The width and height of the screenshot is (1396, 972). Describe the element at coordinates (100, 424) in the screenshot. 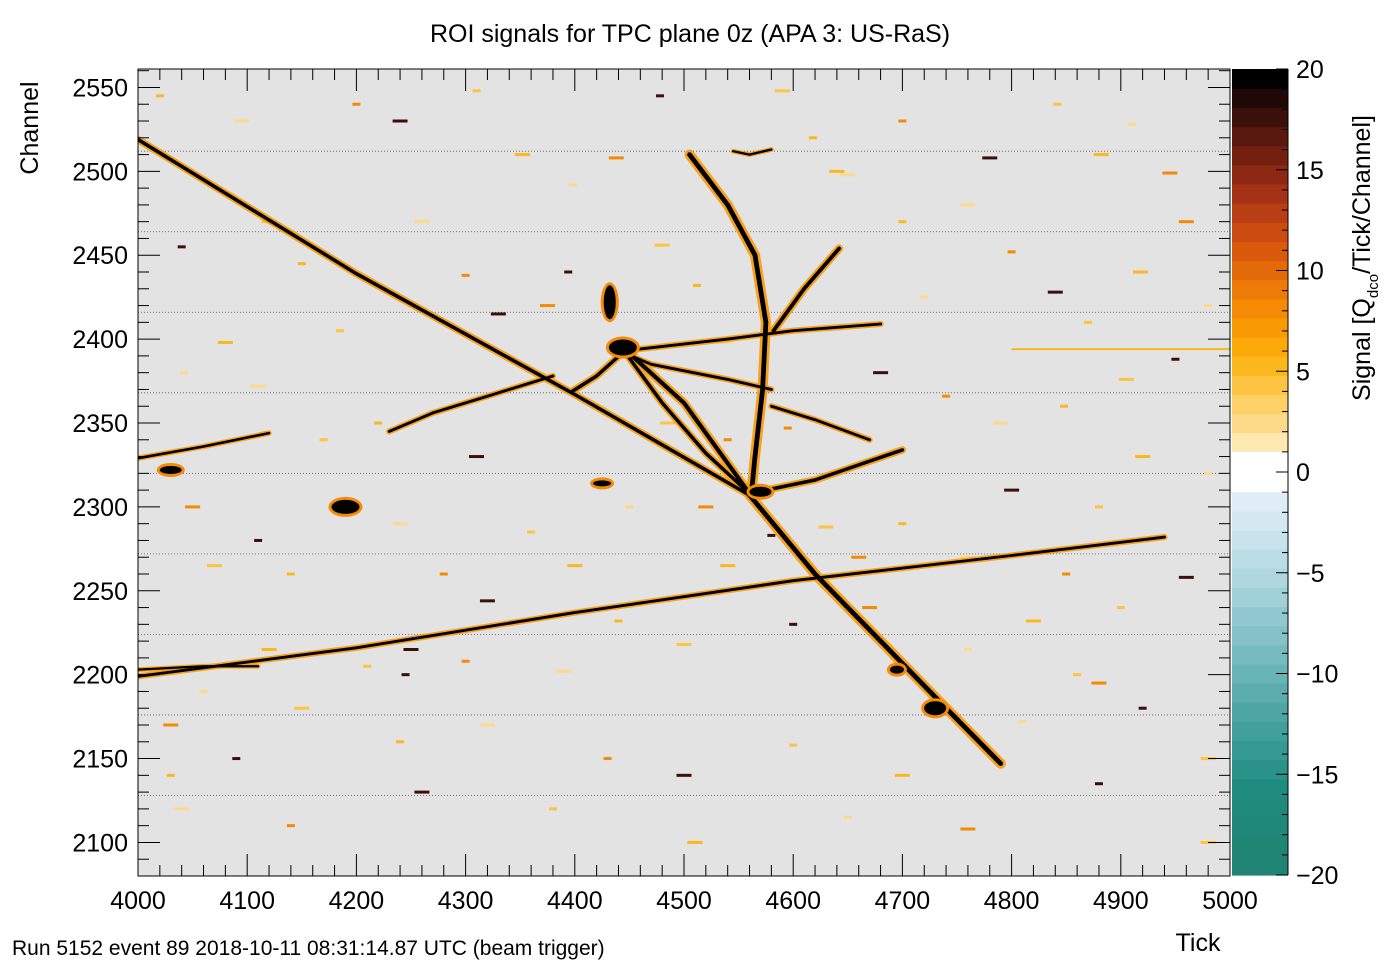

I see `y-tick-label: 2350` at that location.